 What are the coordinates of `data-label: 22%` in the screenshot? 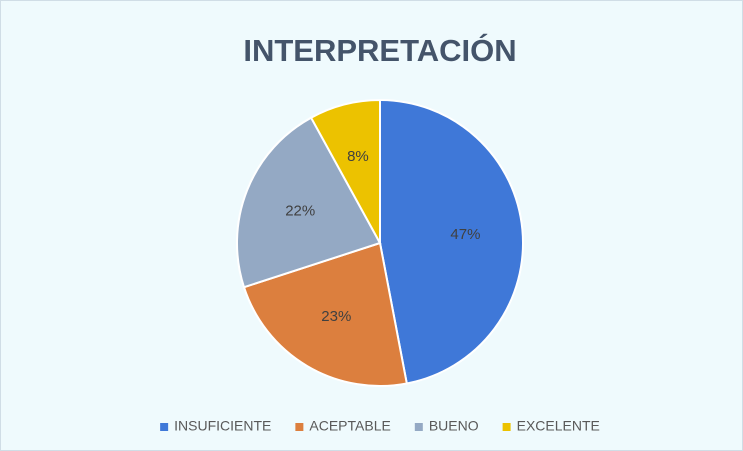 It's located at (300, 210).